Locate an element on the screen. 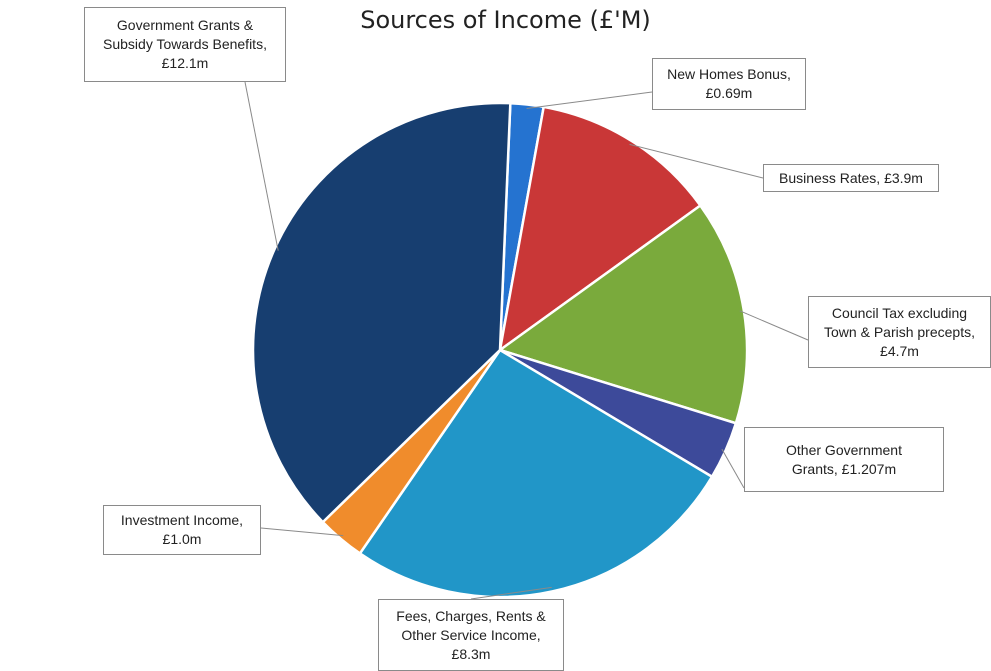 Image resolution: width=991 pixels, height=671 pixels. slice-business-rates is located at coordinates (600, 228).